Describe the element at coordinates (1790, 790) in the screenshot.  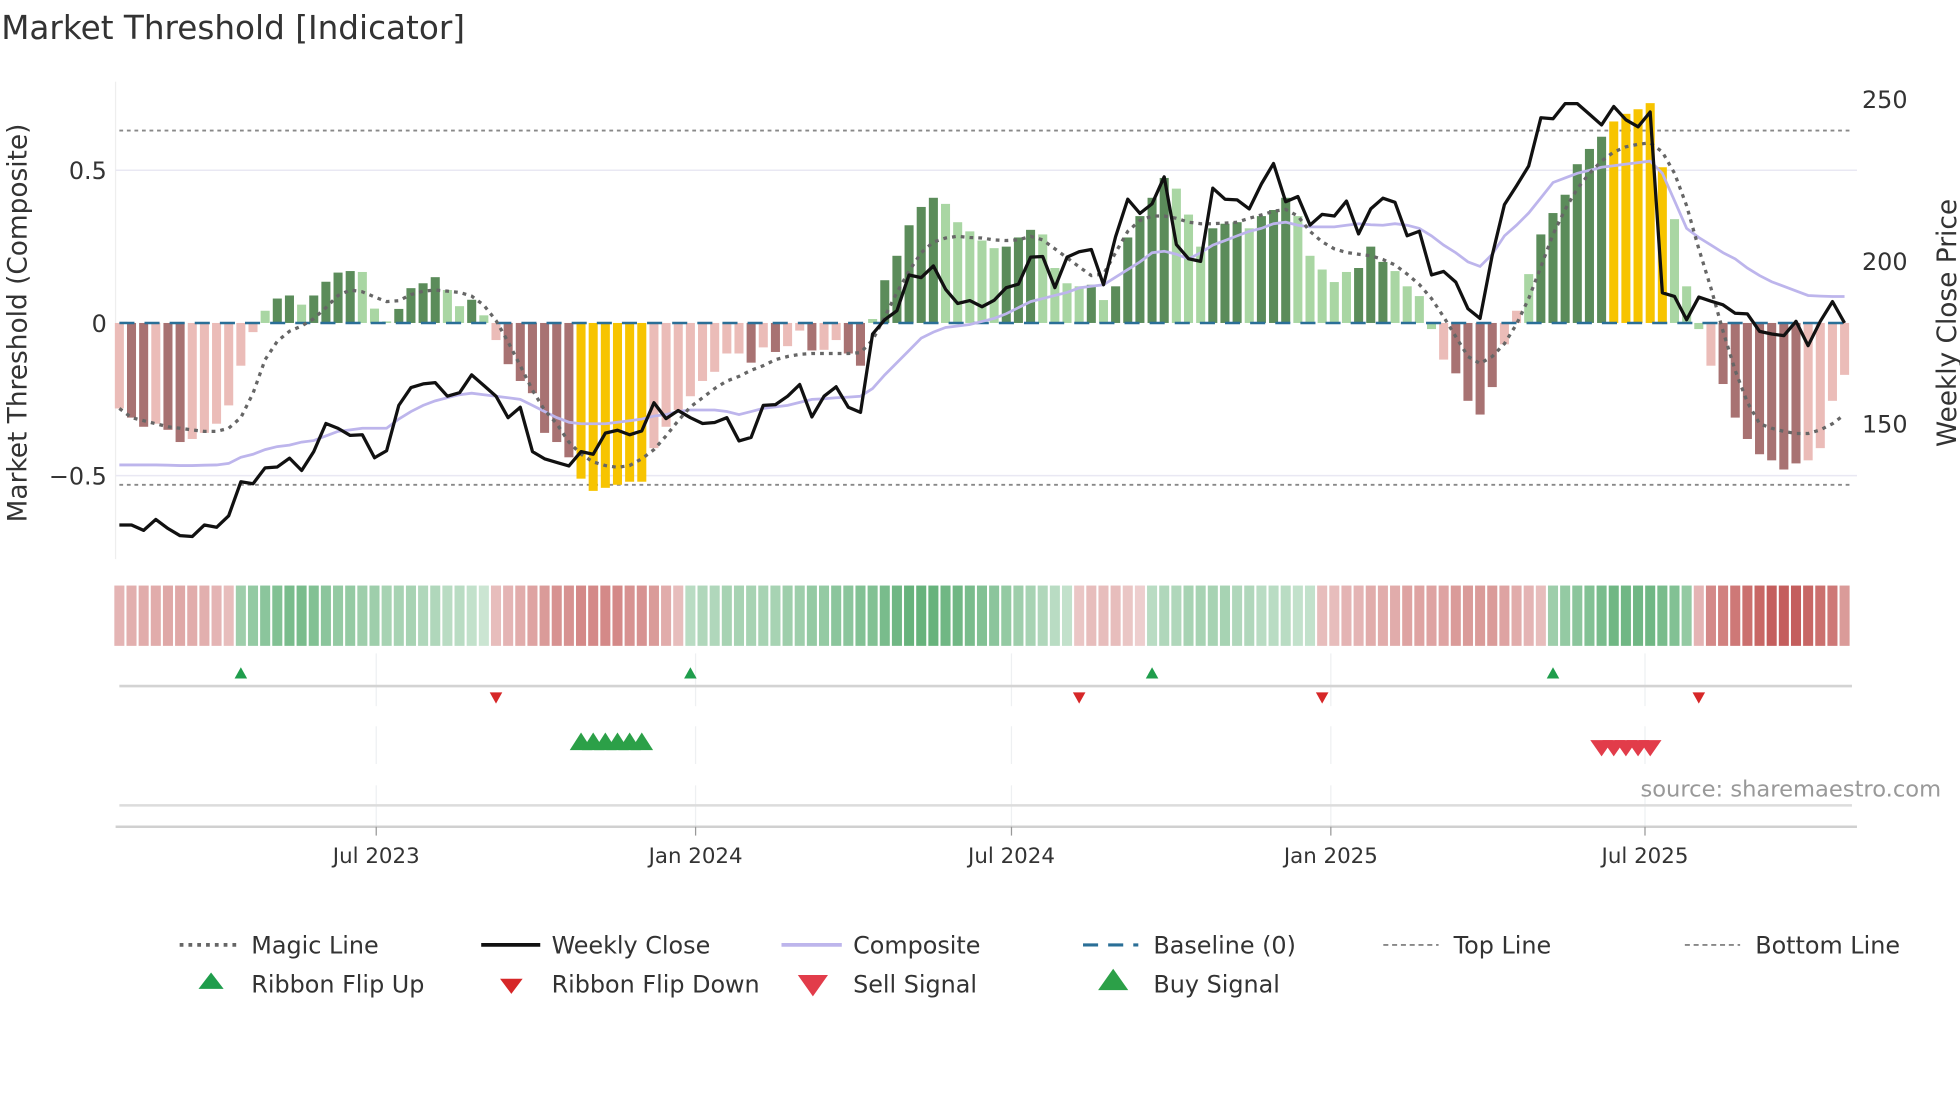
I see `source-watermark: source: sharemaestro.com` at that location.